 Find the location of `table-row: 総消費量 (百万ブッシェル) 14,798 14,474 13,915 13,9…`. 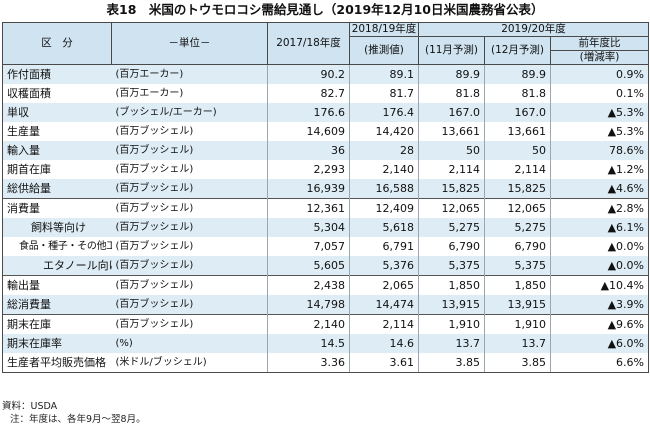

table-row: 総消費量 (百万ブッシェル) 14,798 14,474 13,915 13,9… is located at coordinates (325, 305).